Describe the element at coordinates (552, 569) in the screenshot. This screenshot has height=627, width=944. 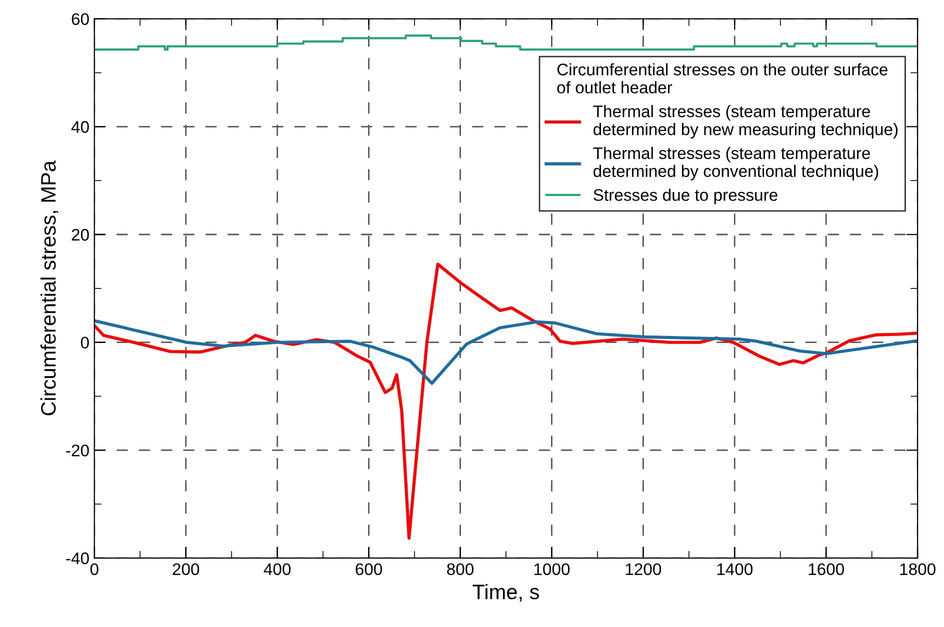
I see `x-tick-label: 1000` at that location.